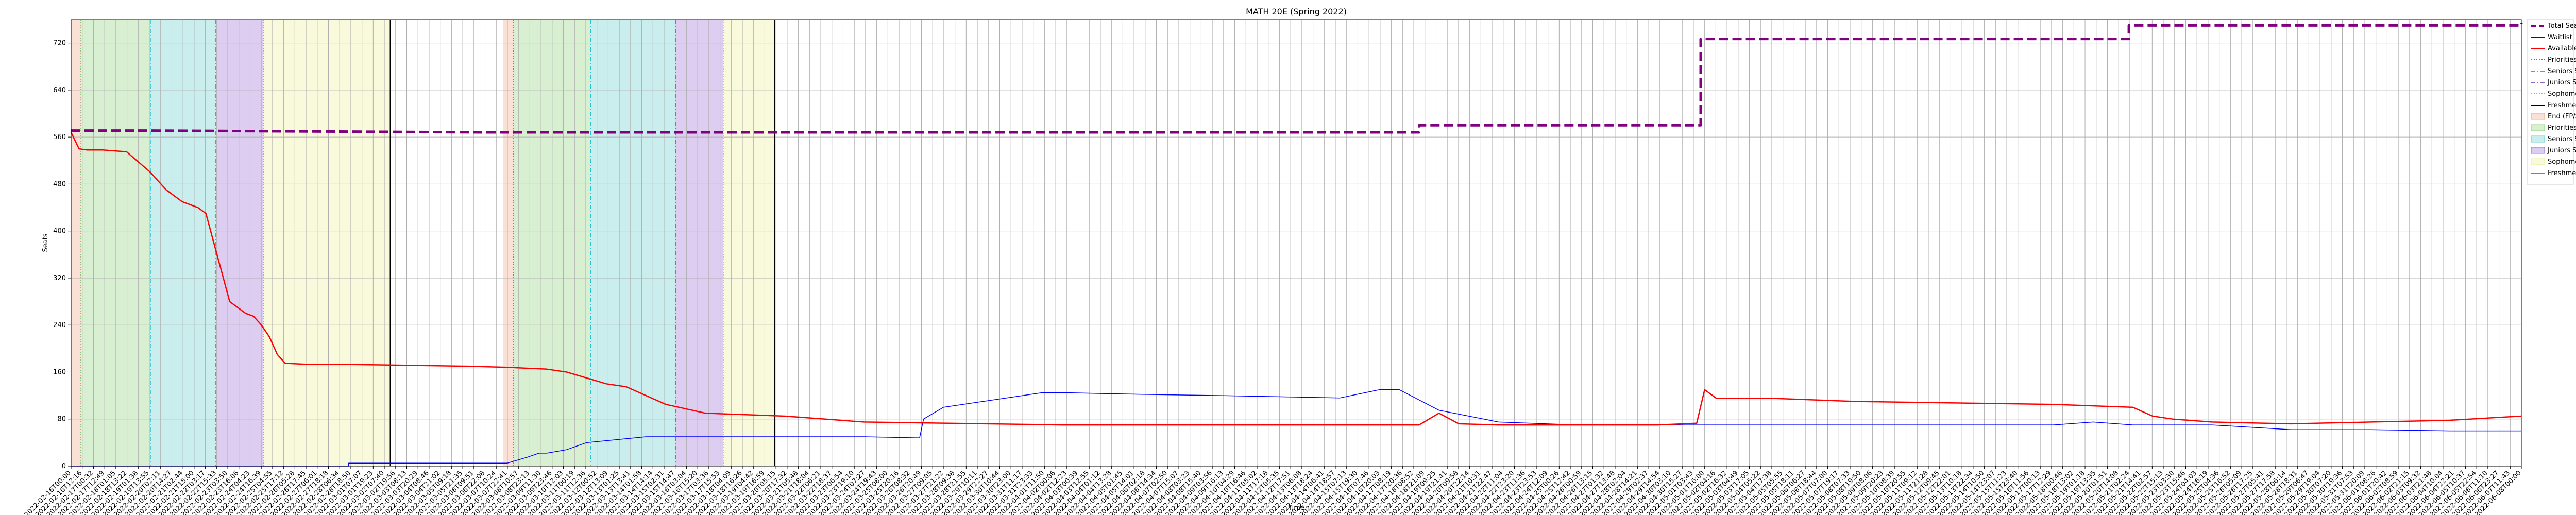 The image size is (2576, 515). Describe the element at coordinates (59, 325) in the screenshot. I see `y-tick-label: 240` at that location.